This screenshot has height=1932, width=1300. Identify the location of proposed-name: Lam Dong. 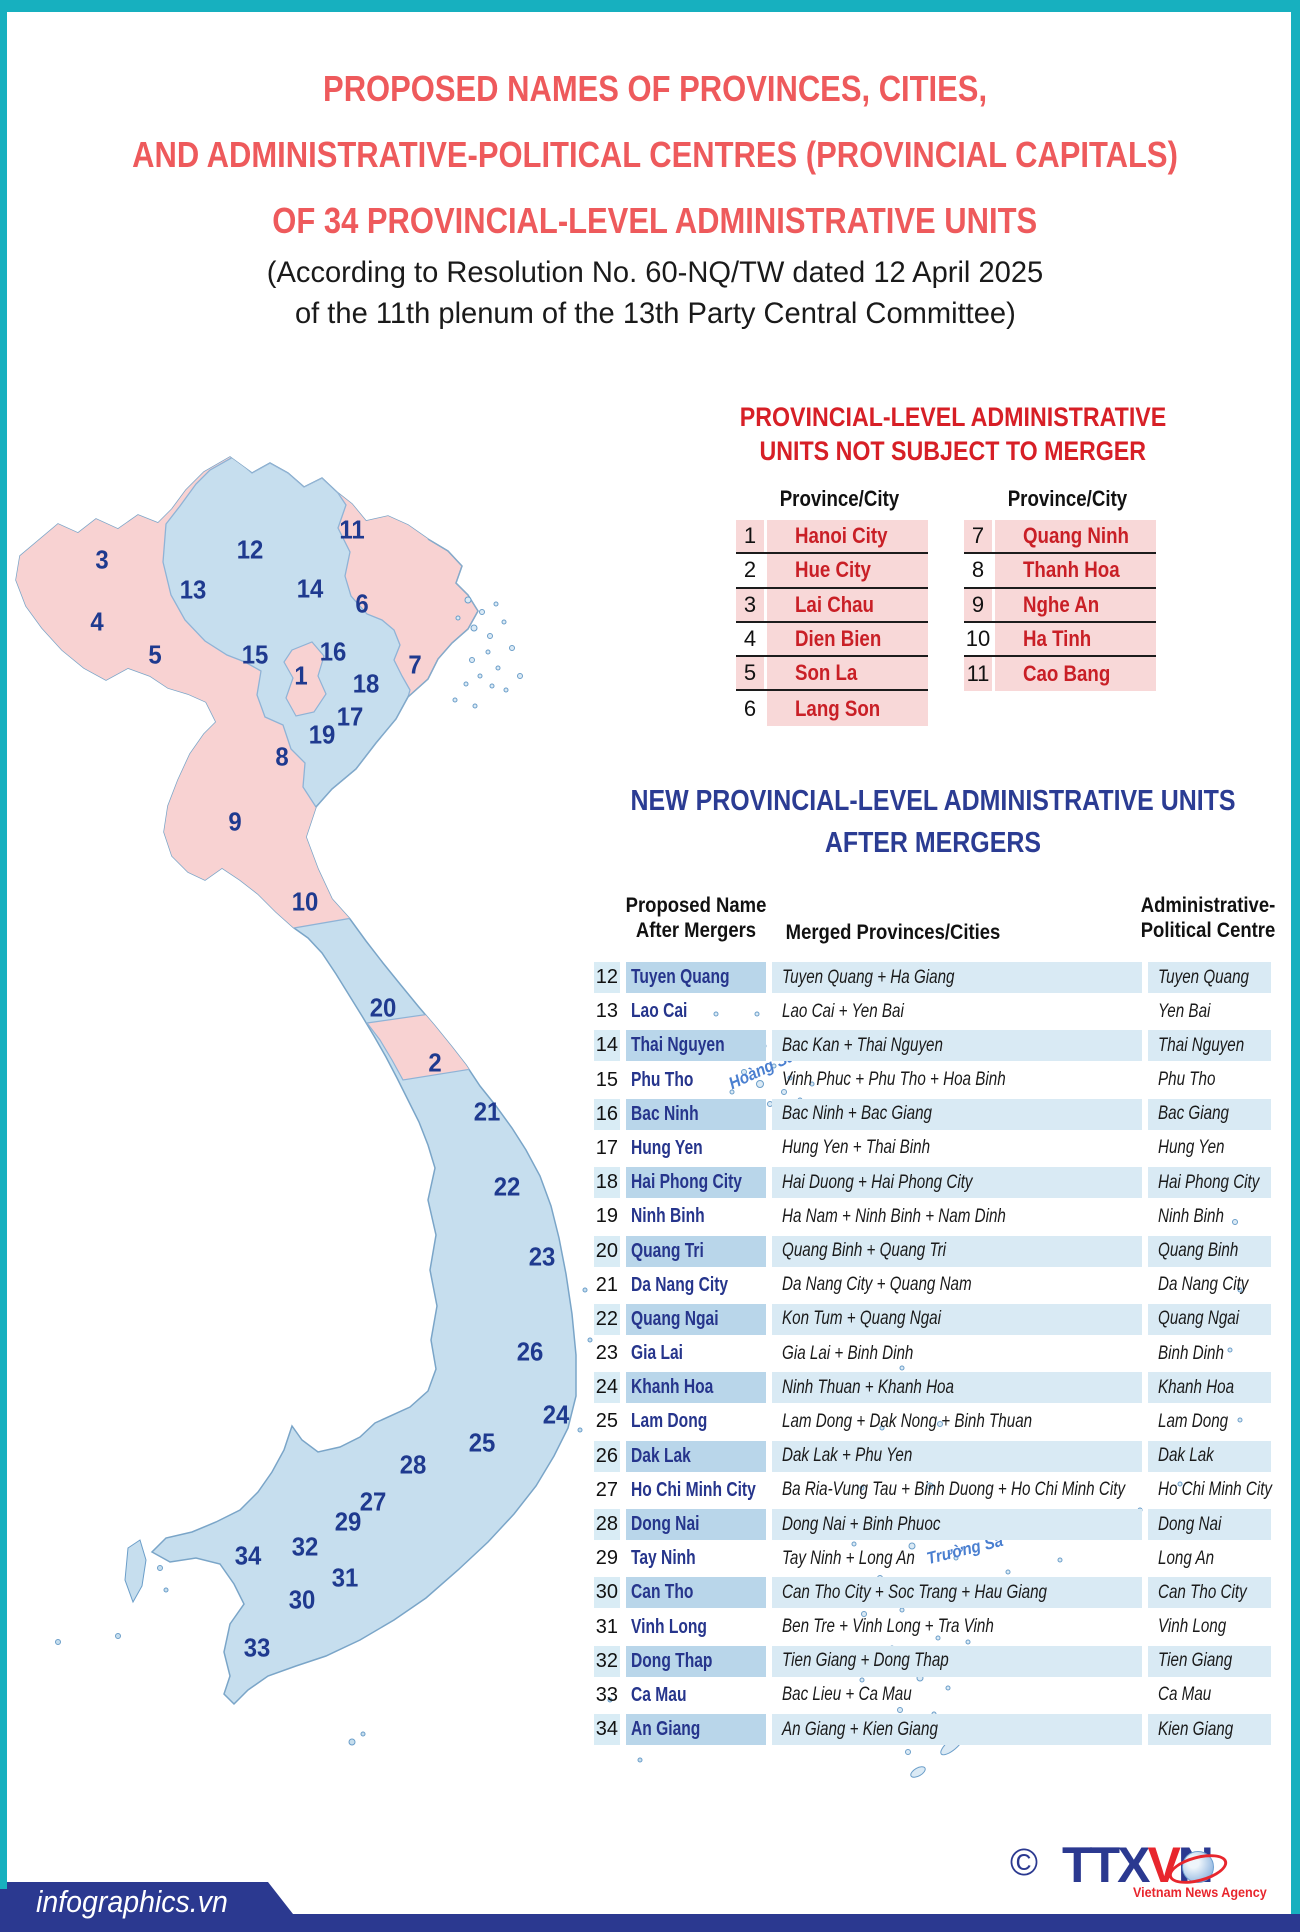
(669, 1421).